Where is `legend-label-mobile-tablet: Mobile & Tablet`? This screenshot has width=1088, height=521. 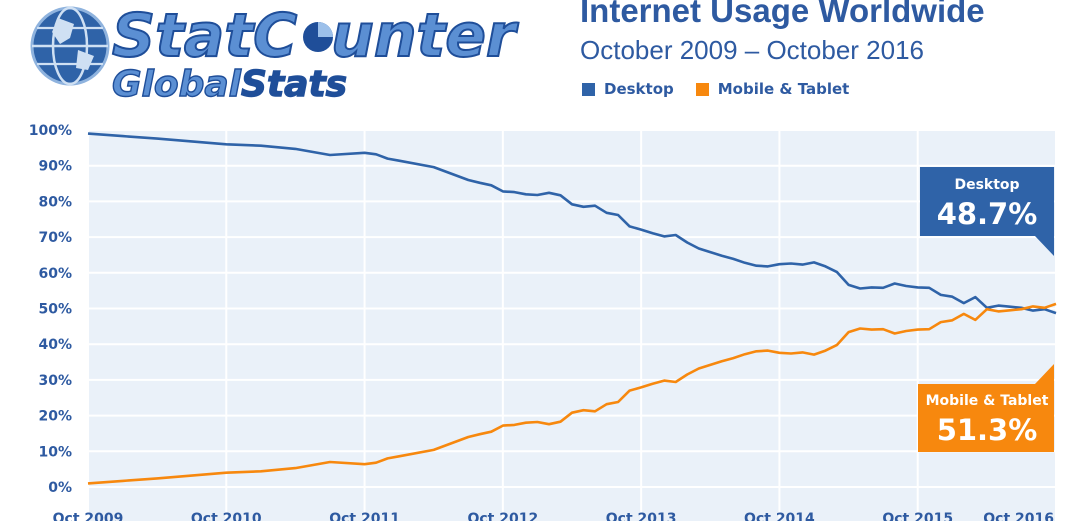
legend-label-mobile-tablet: Mobile & Tablet is located at coordinates (783, 89).